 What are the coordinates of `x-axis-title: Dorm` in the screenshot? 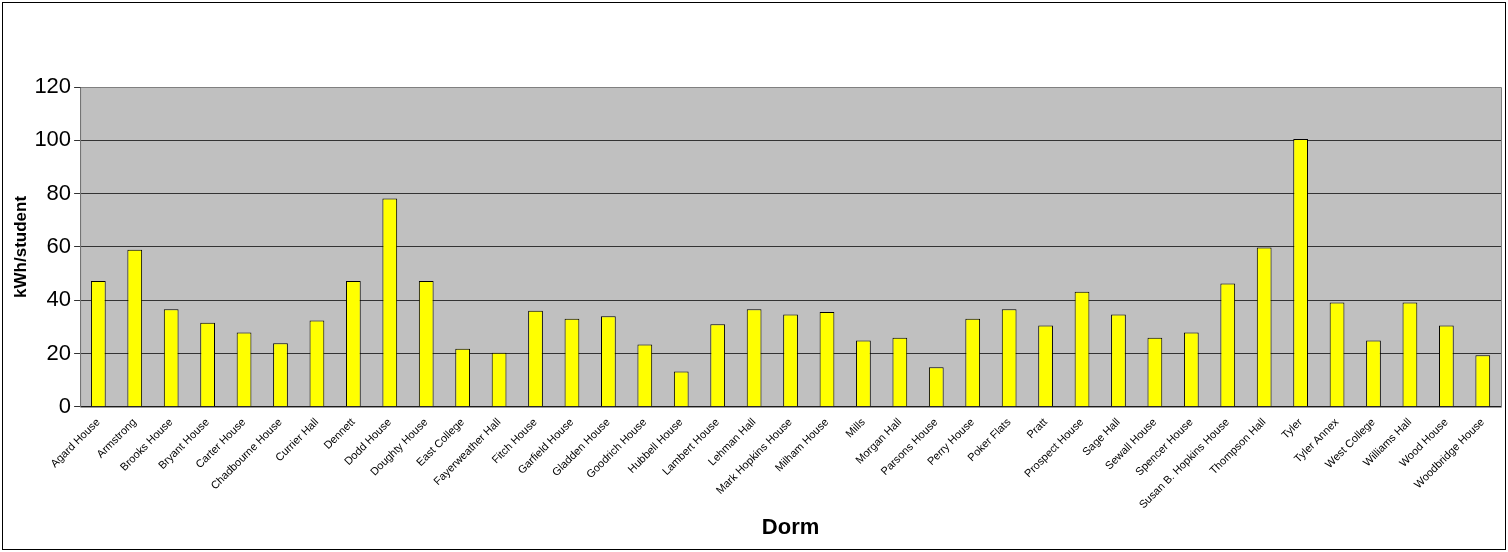 It's located at (790, 526).